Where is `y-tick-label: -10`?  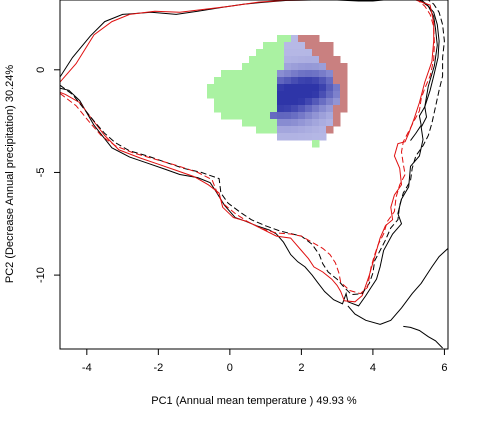
y-tick-label: -10 is located at coordinates (41, 275).